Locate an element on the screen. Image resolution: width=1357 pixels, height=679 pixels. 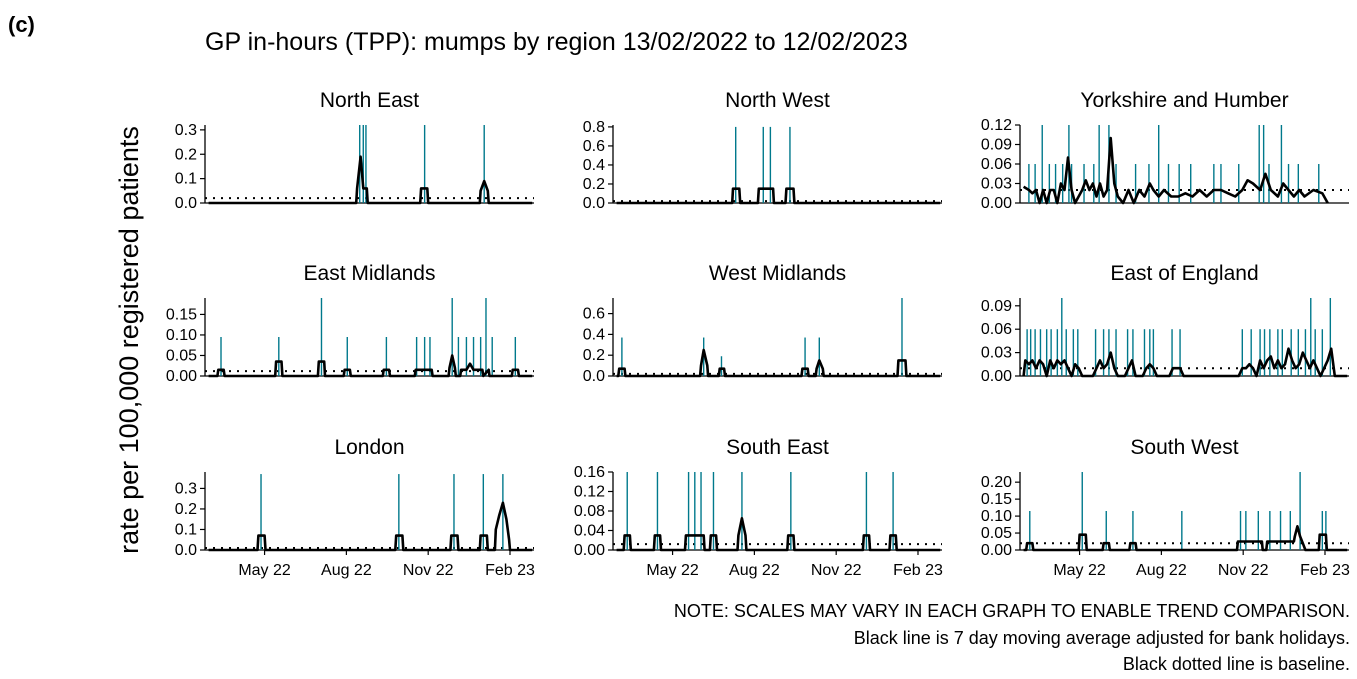
panel-title: East of England is located at coordinates (1184, 273).